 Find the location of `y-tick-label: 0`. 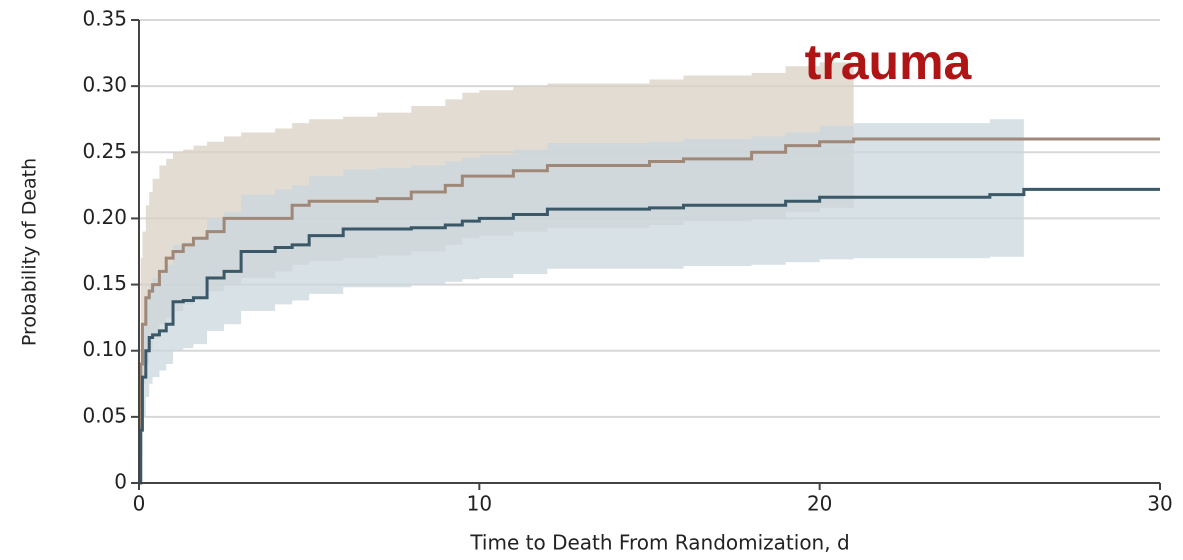

y-tick-label: 0 is located at coordinates (120, 482).